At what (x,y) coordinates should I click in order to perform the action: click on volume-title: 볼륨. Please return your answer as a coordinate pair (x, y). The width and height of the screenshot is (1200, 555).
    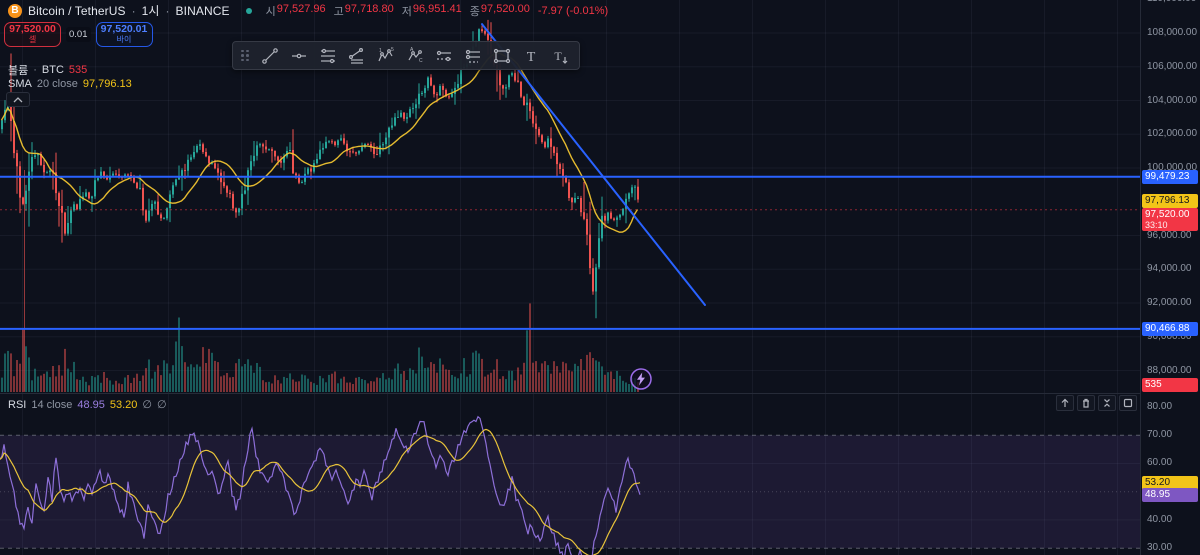
    Looking at the image, I should click on (18, 71).